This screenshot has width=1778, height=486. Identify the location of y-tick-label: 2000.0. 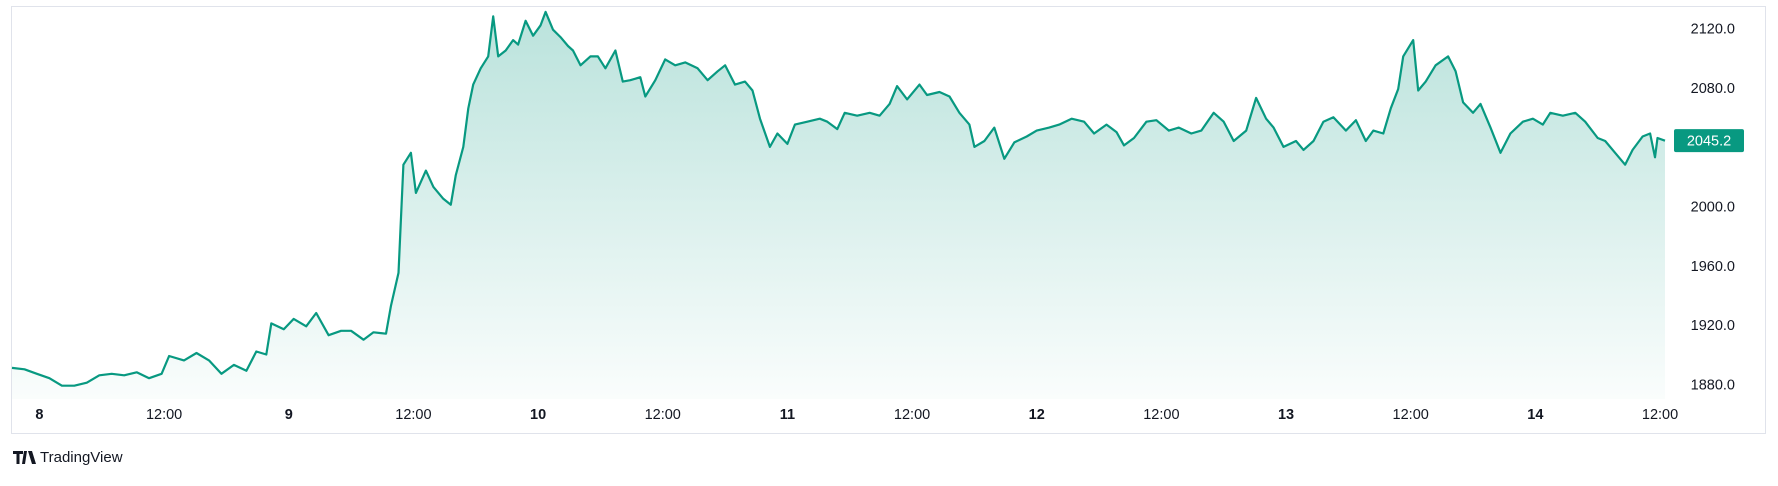
(1713, 208).